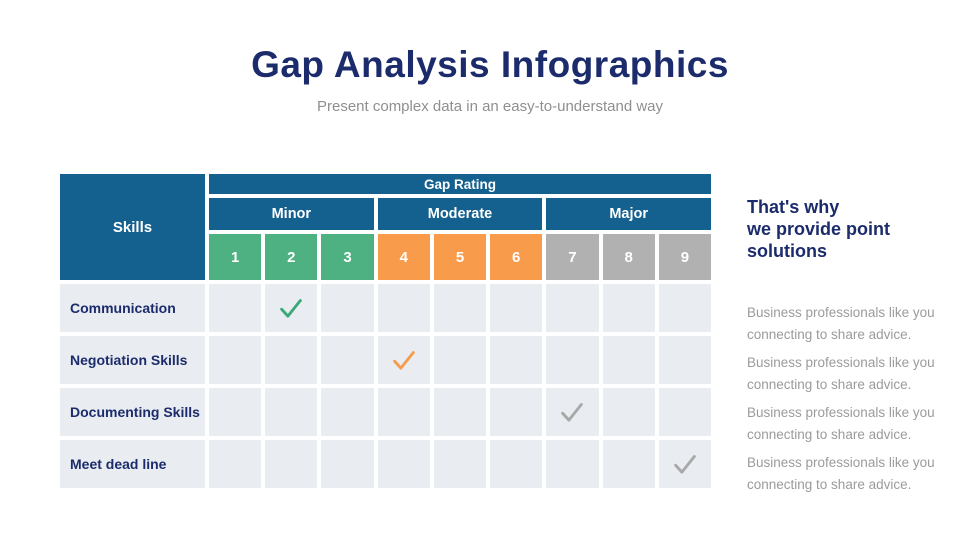  I want to click on skills-header-cell: Skills, so click(132, 227).